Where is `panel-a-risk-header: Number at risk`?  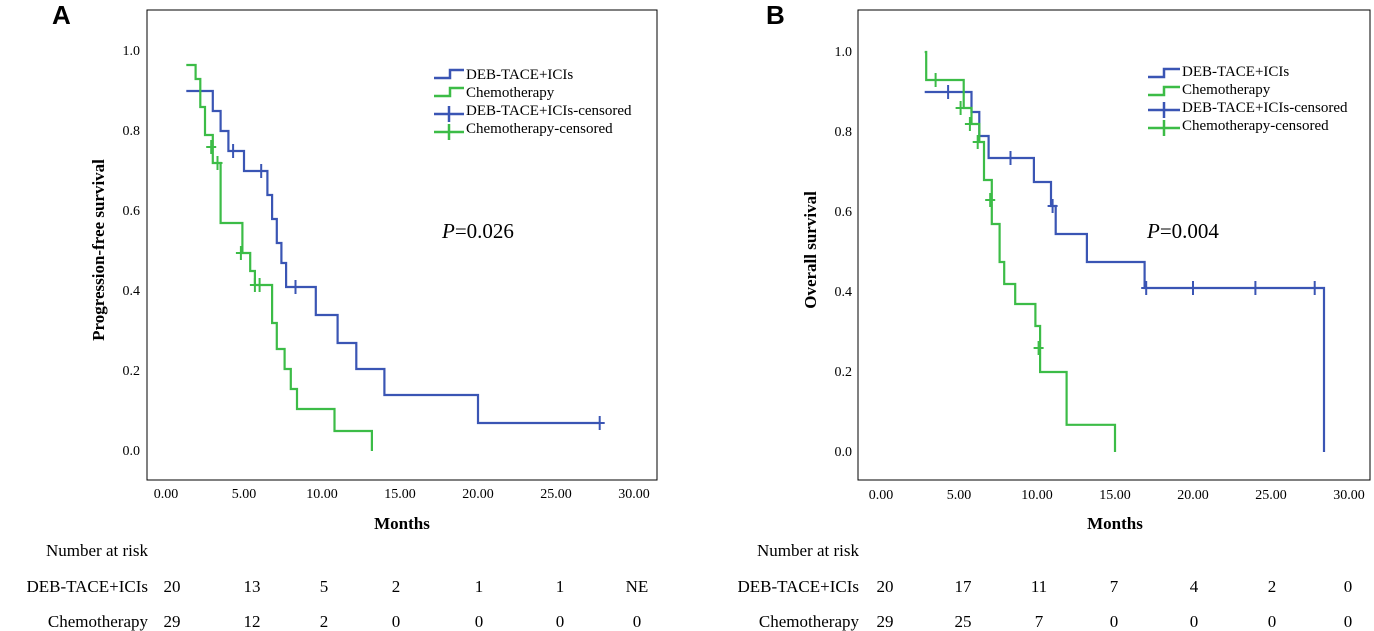
panel-a-risk-header: Number at risk is located at coordinates (97, 550).